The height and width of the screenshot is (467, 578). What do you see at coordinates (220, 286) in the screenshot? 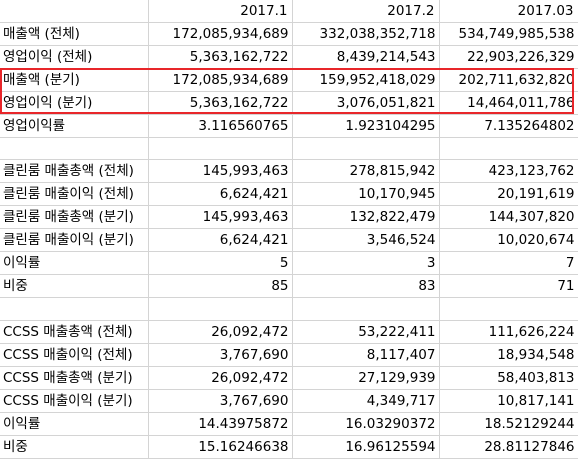
I see `value-cell: 85` at bounding box center [220, 286].